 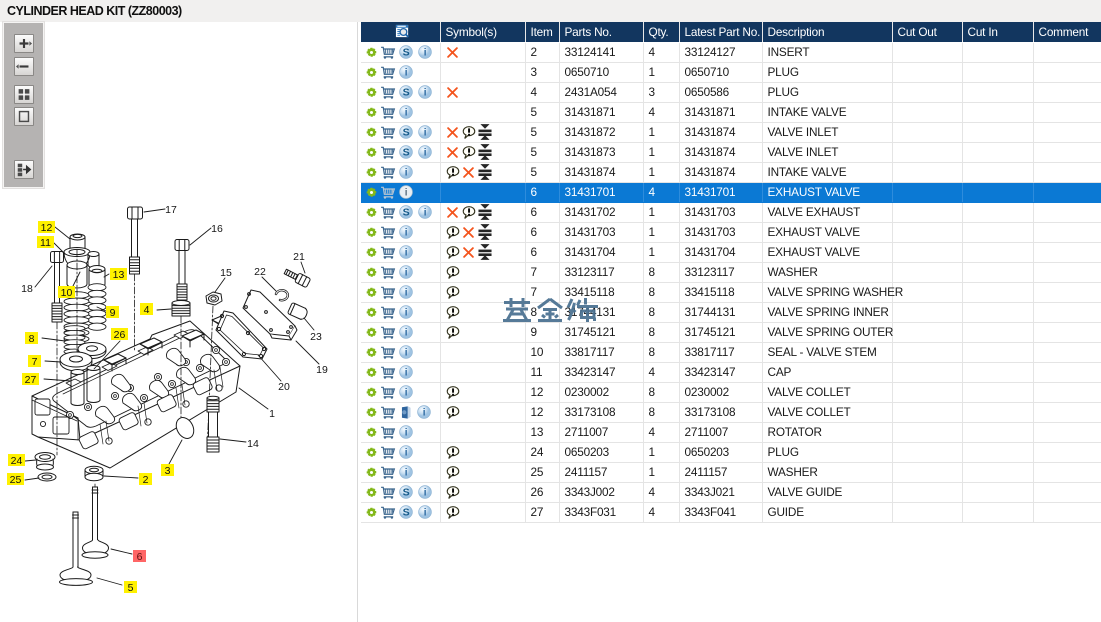 I want to click on svg-text: 8, so click(x=32, y=339).